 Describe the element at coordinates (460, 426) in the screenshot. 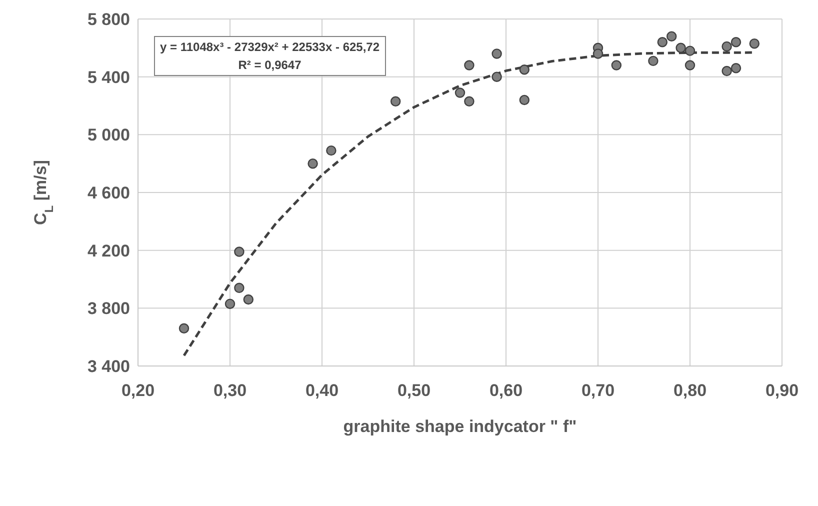

I see `x-axis-title: graphite shape indycator " f"` at that location.